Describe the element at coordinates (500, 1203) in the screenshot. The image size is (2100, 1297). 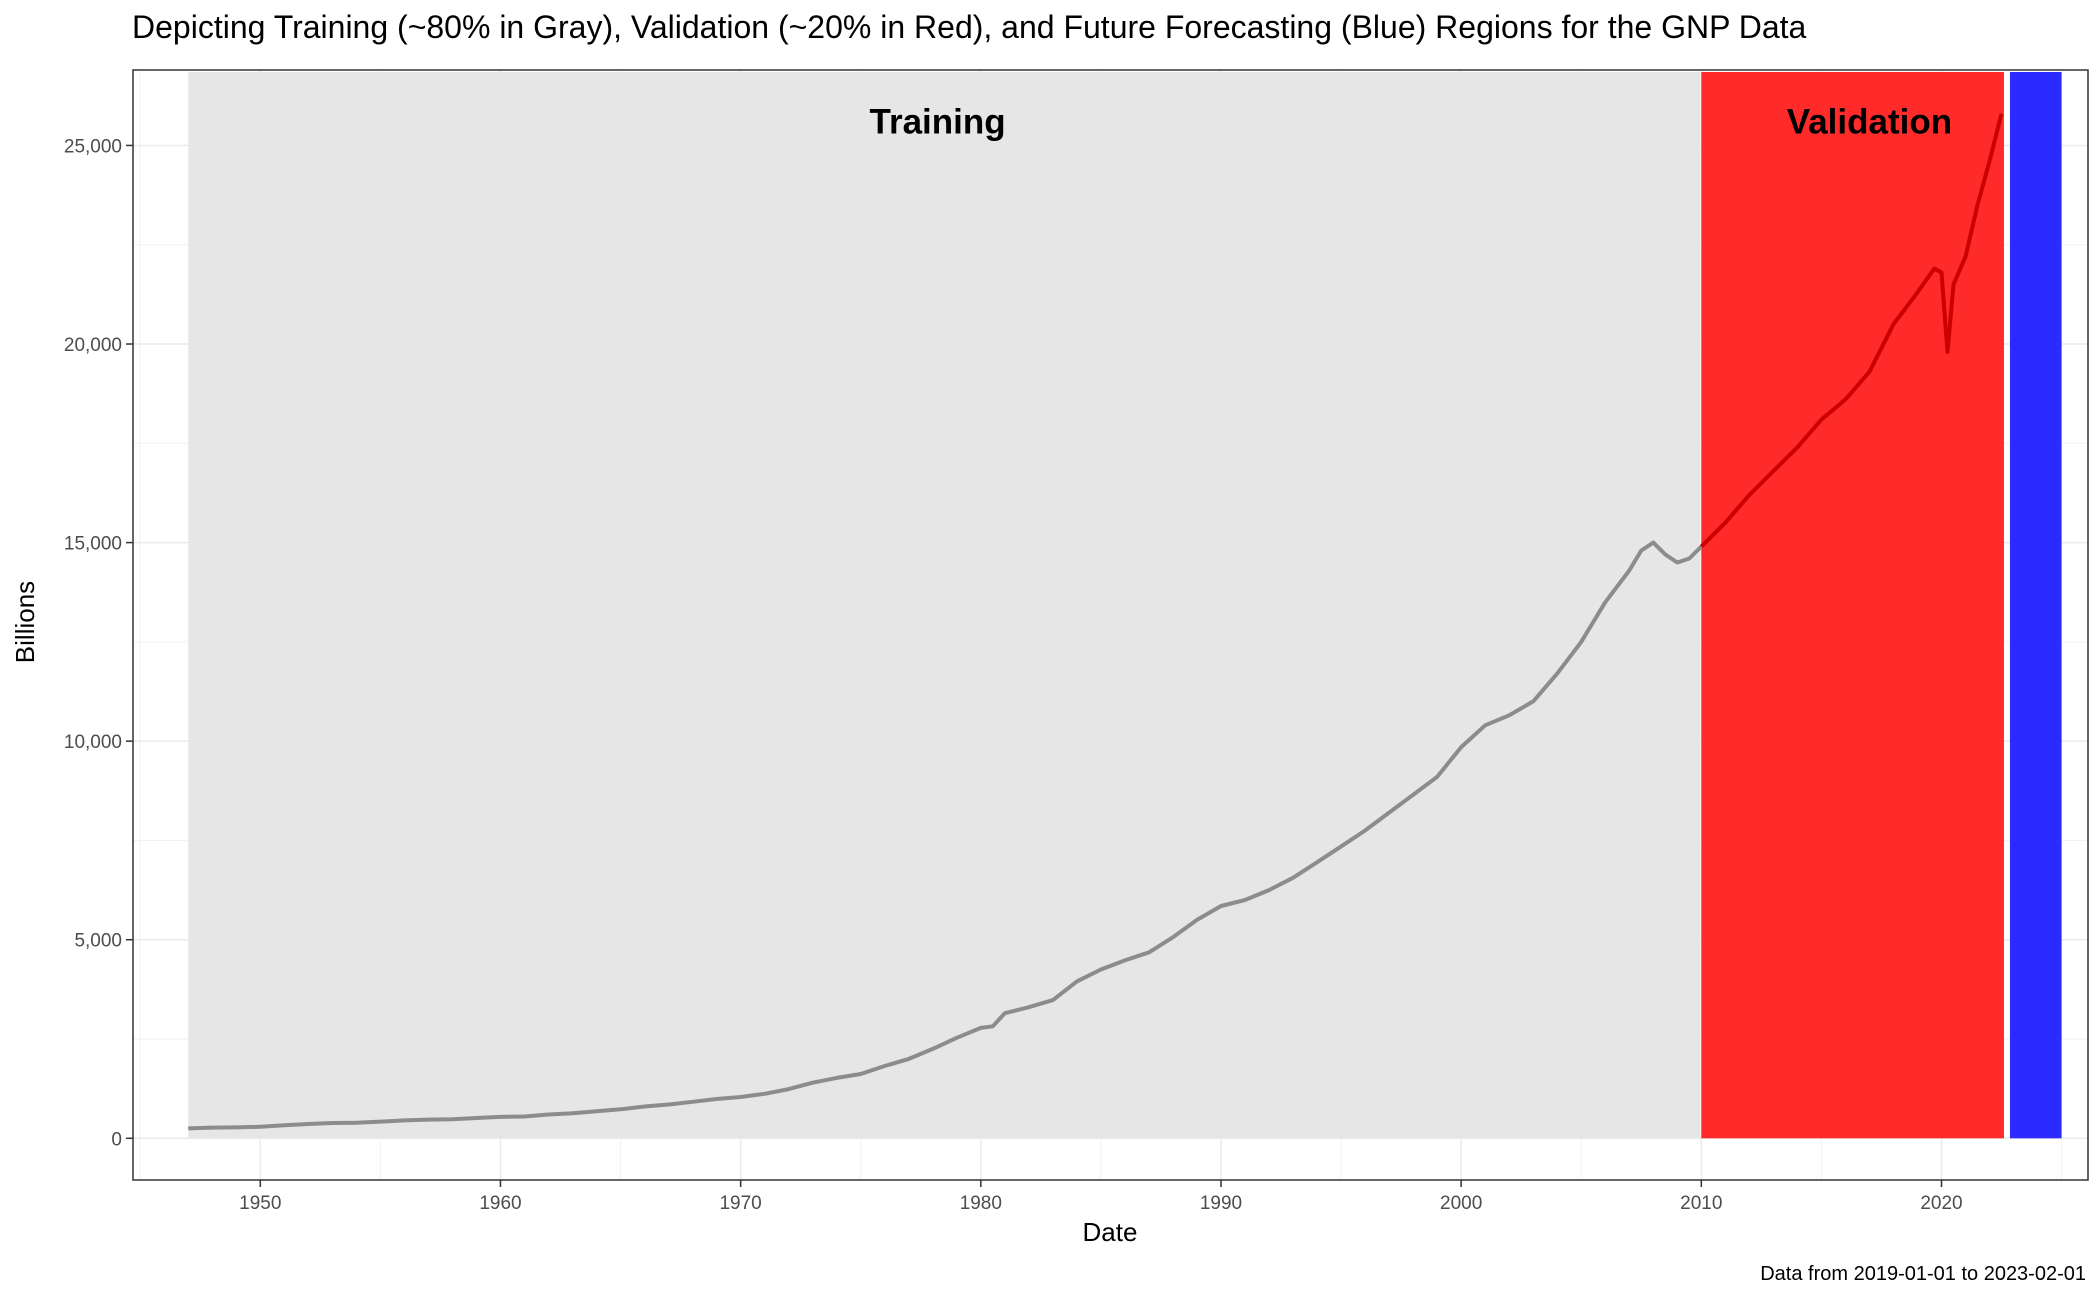
I see `x-tick-label: 1960` at that location.